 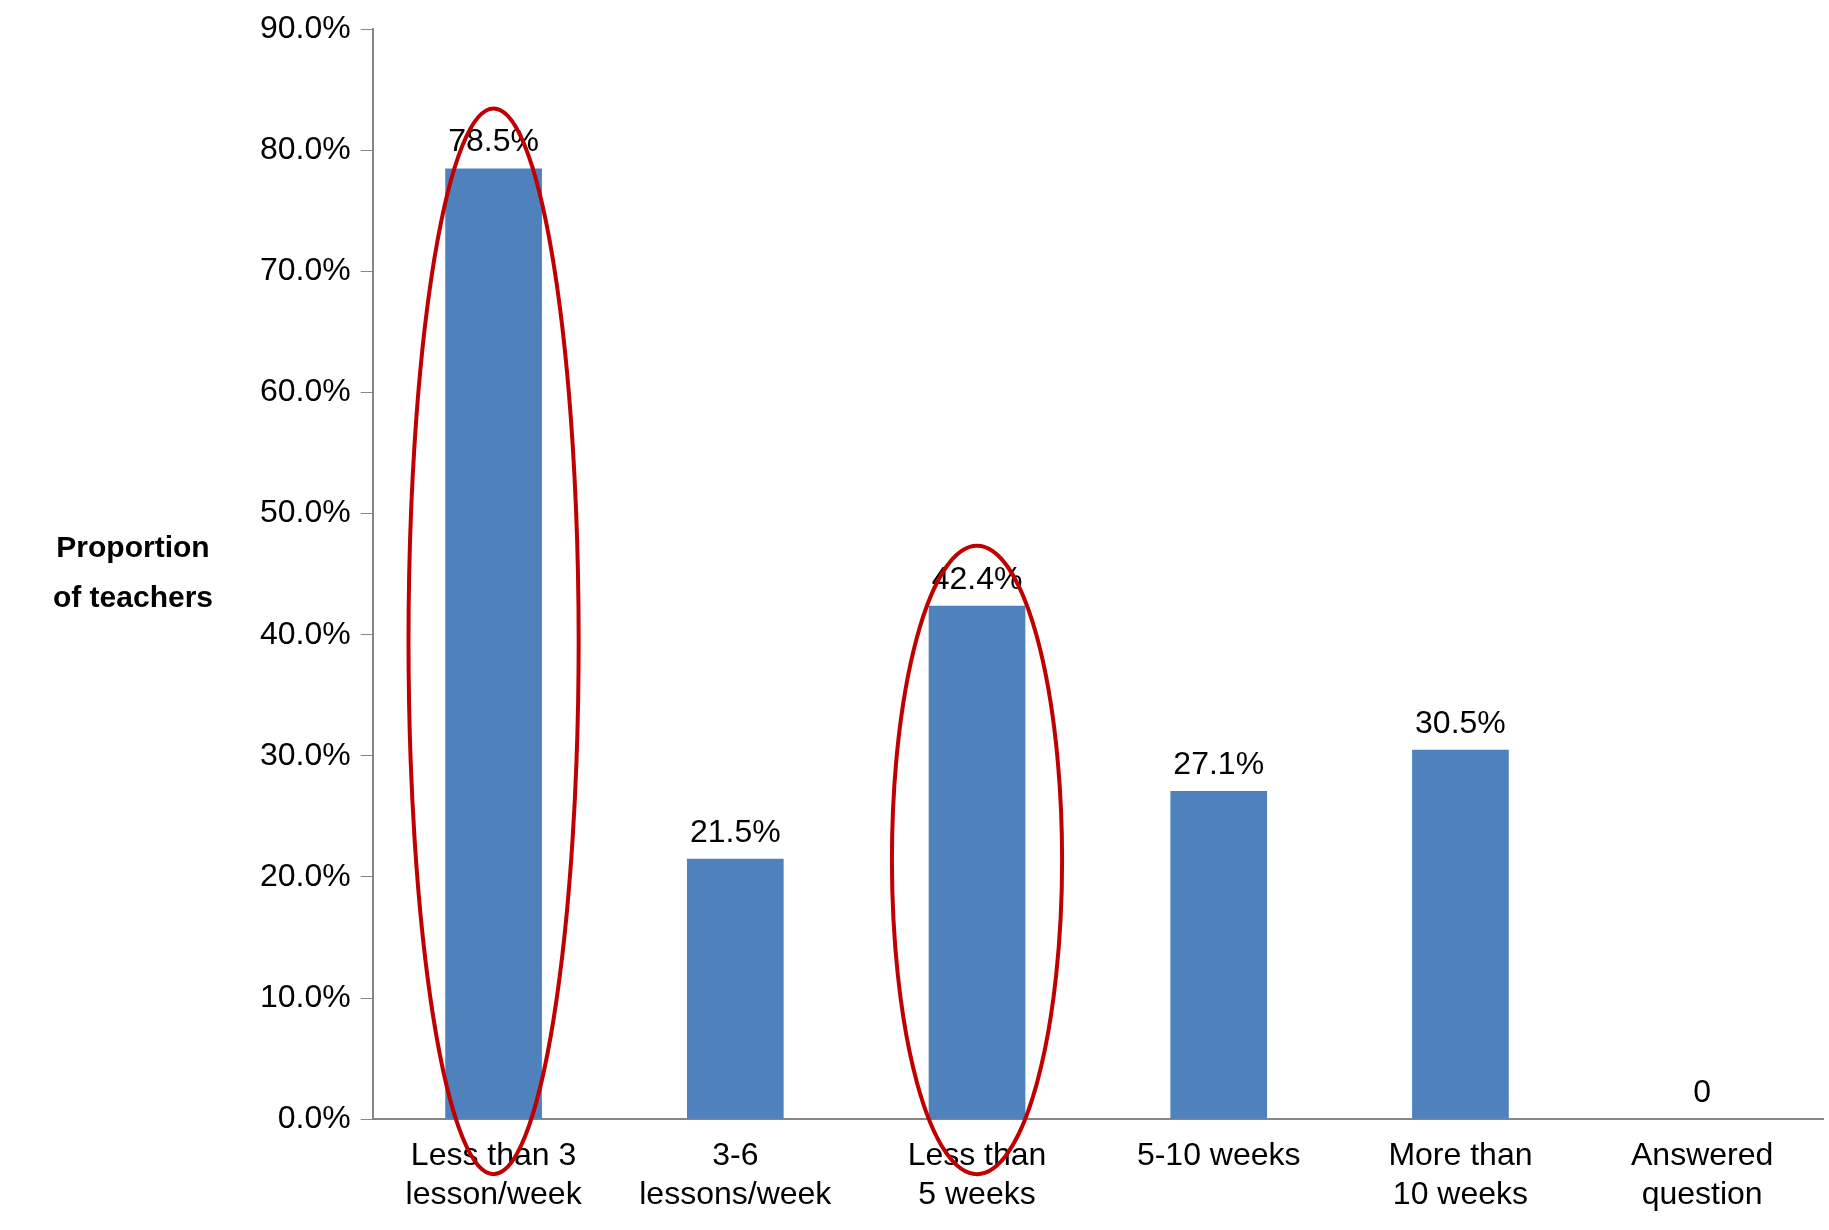 What do you see at coordinates (305, 753) in the screenshot?
I see `y-tick-label: 30.0%` at bounding box center [305, 753].